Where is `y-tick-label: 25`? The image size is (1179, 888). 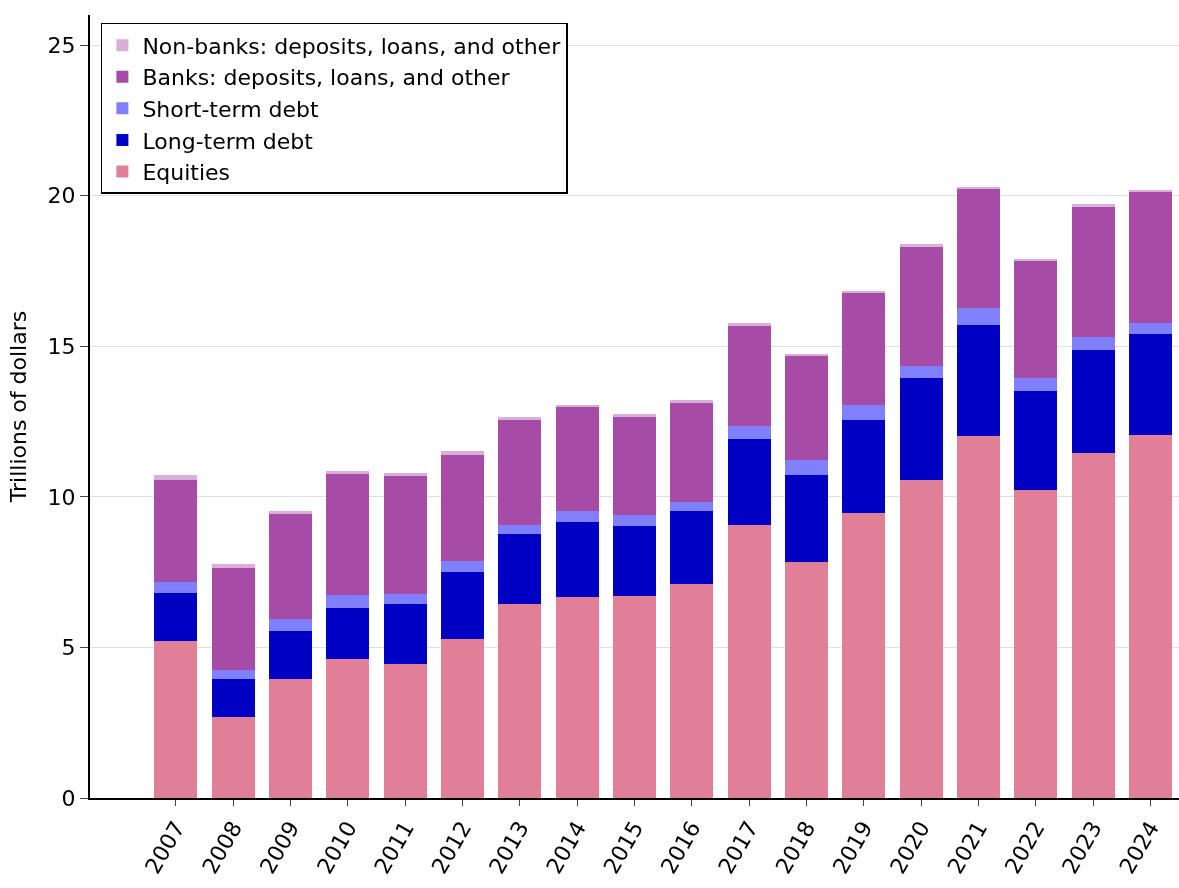 y-tick-label: 25 is located at coordinates (61, 45).